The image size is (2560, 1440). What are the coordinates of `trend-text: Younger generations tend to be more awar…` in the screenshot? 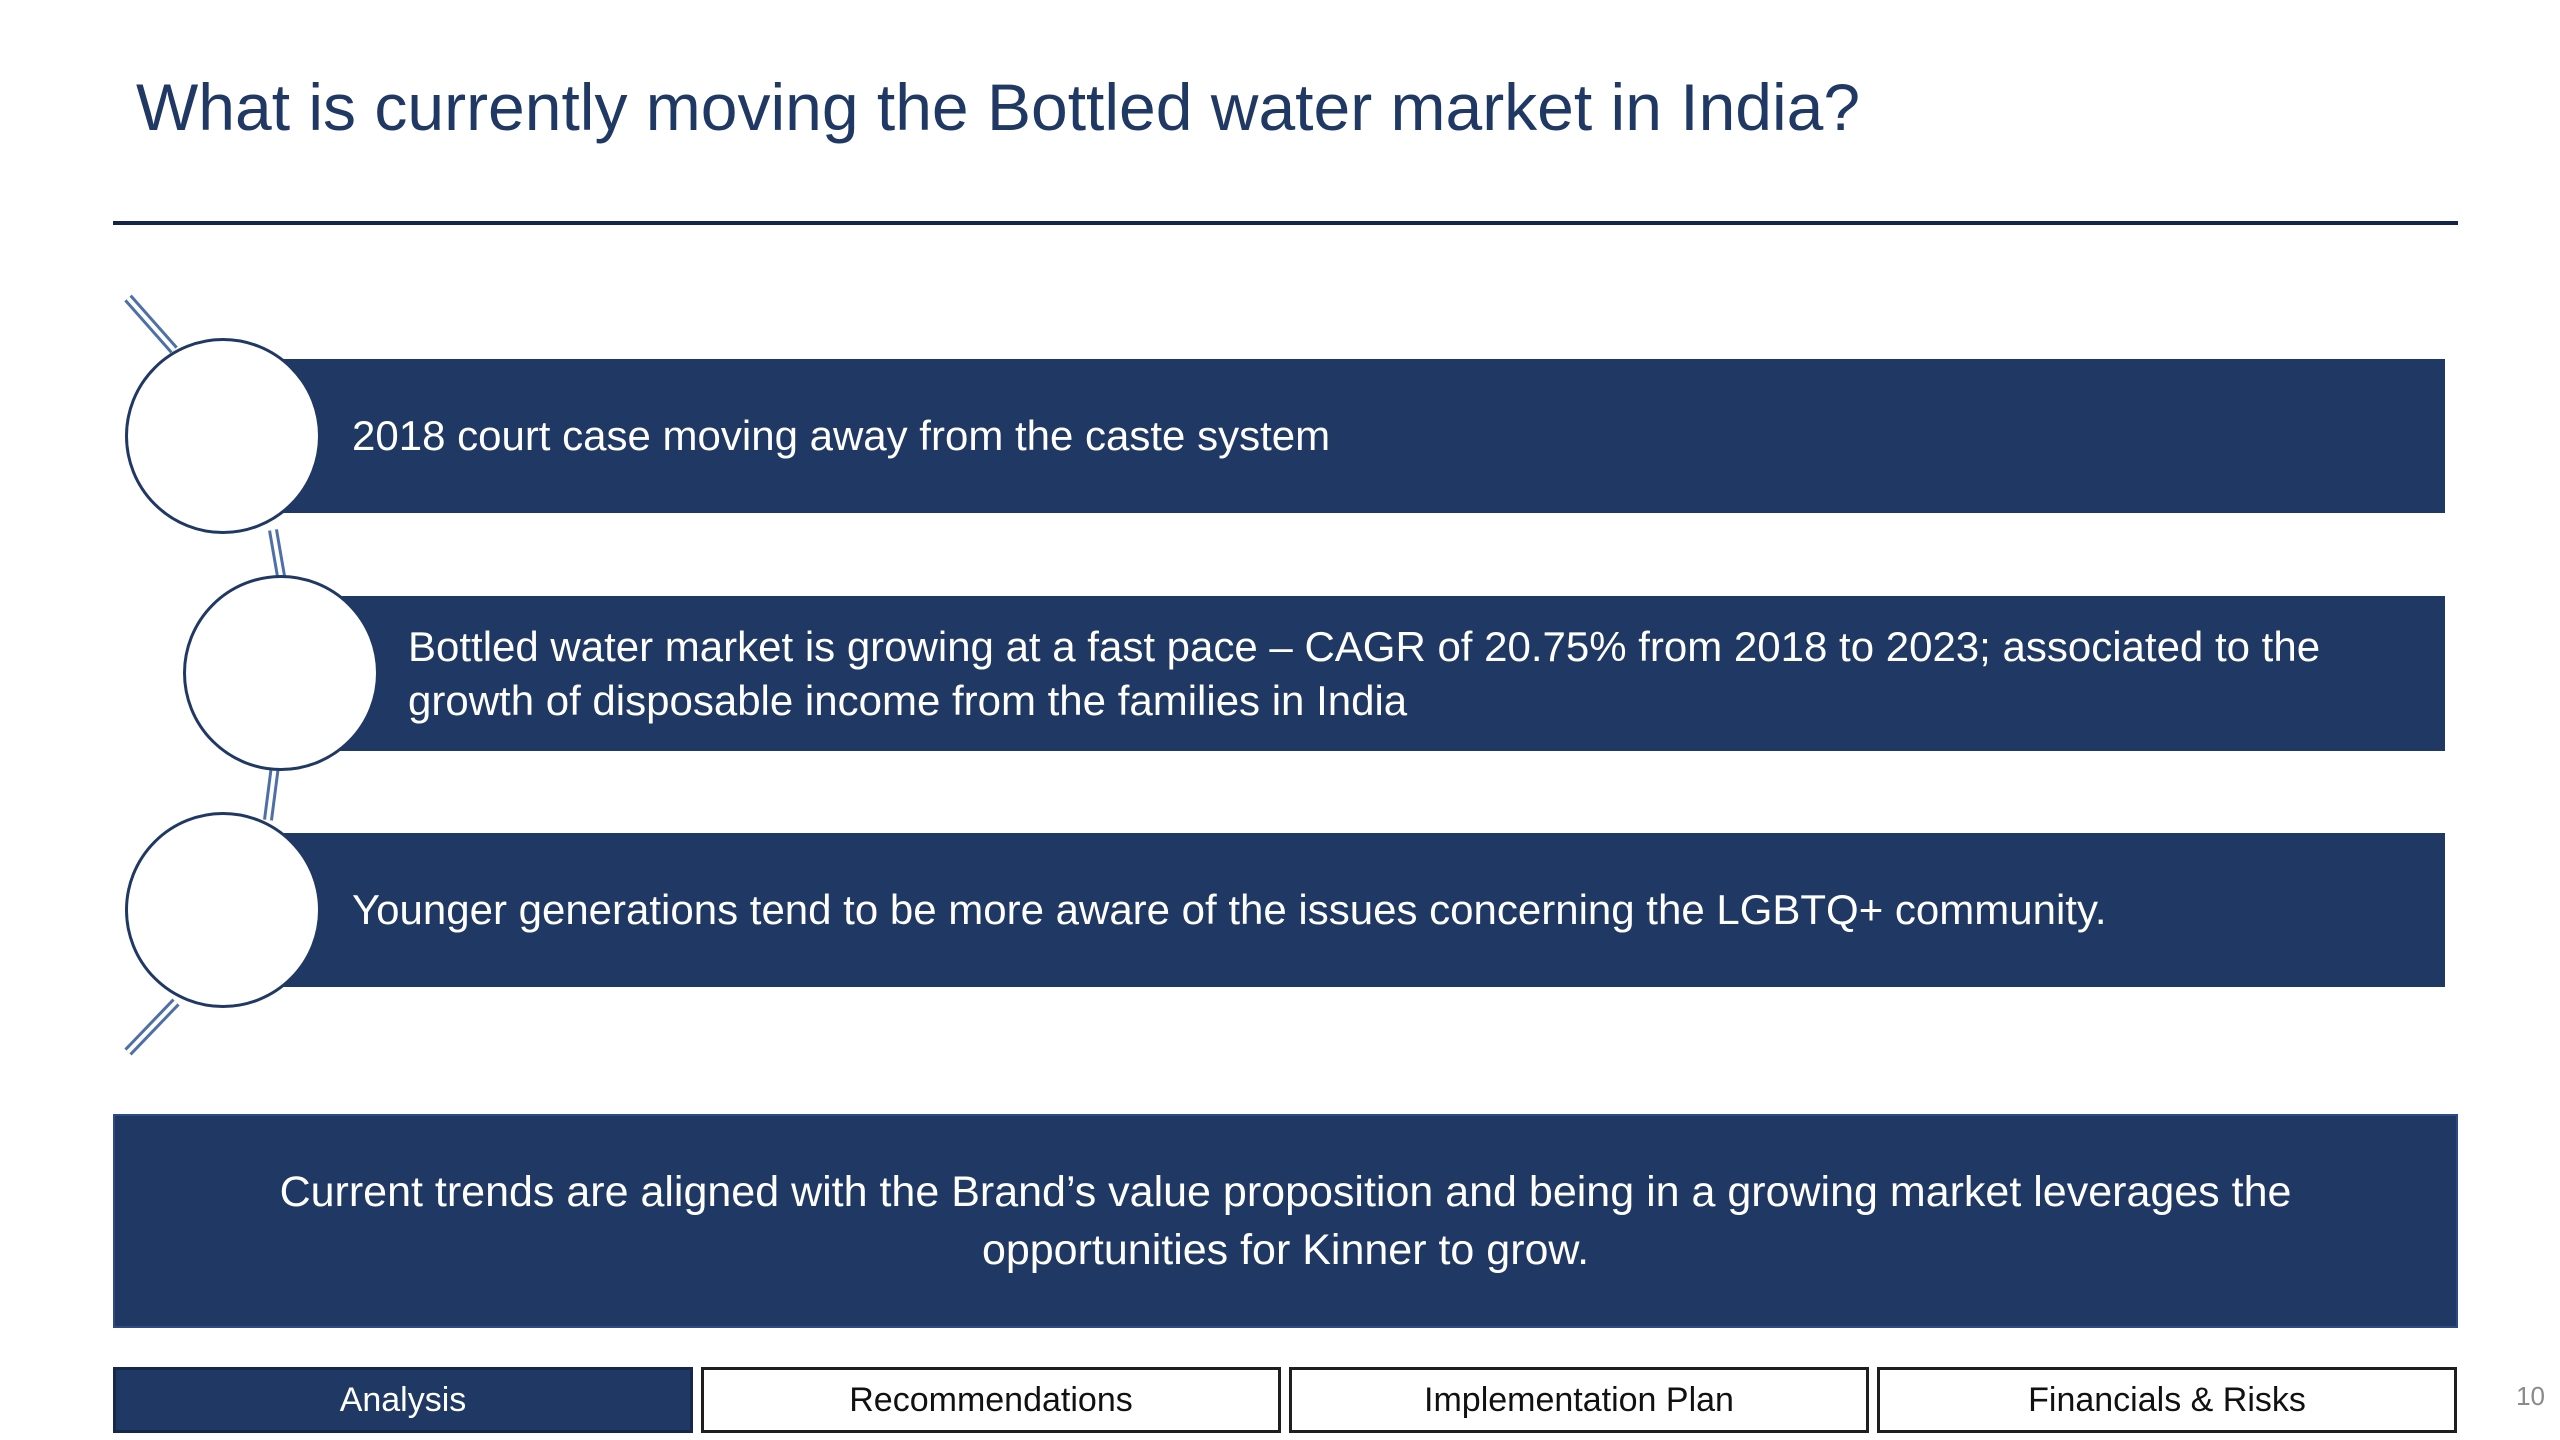 It's located at (1229, 909).